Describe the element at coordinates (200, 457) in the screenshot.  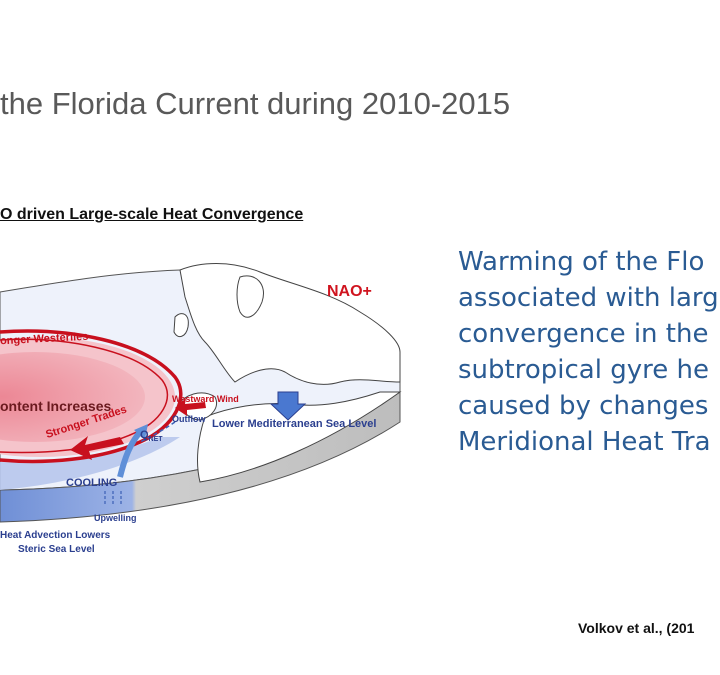
I see `slab-front` at that location.